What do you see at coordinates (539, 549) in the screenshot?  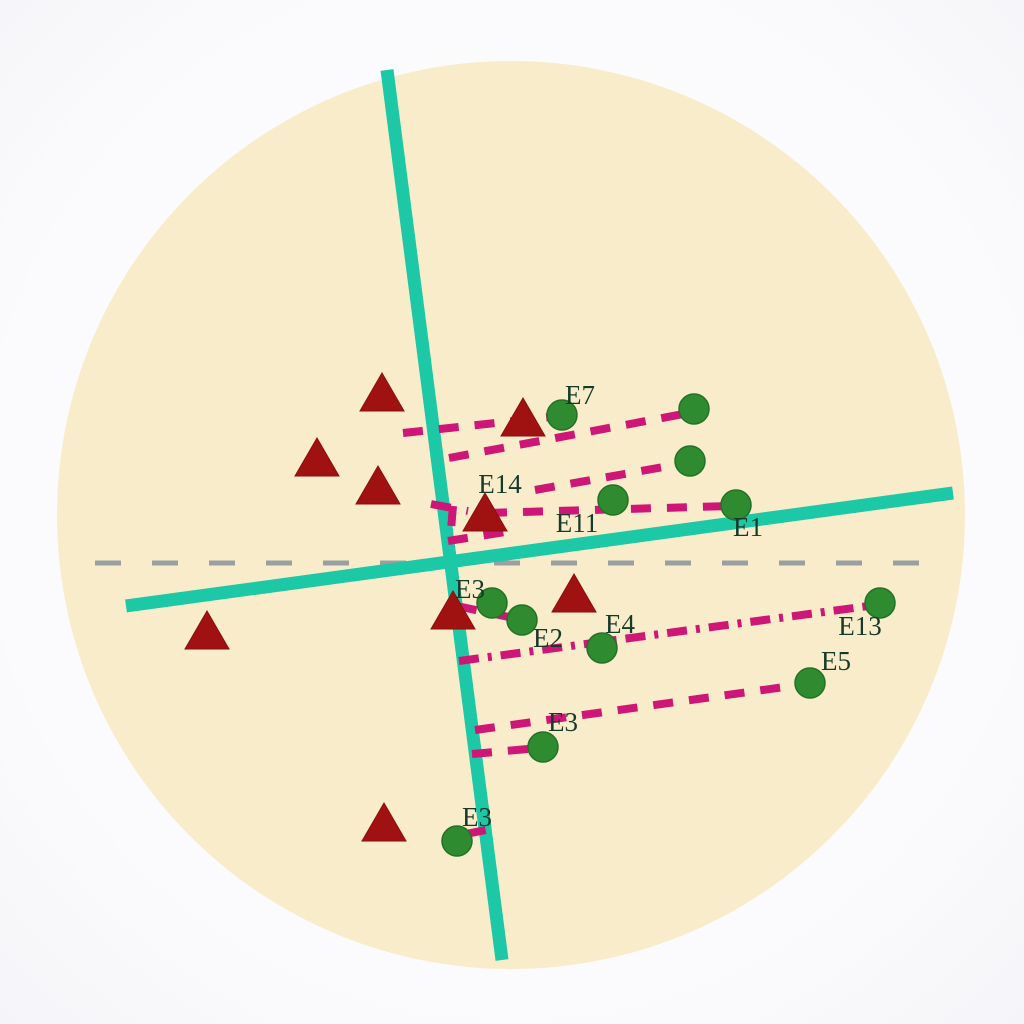 I see `horizontal-axis-line` at bounding box center [539, 549].